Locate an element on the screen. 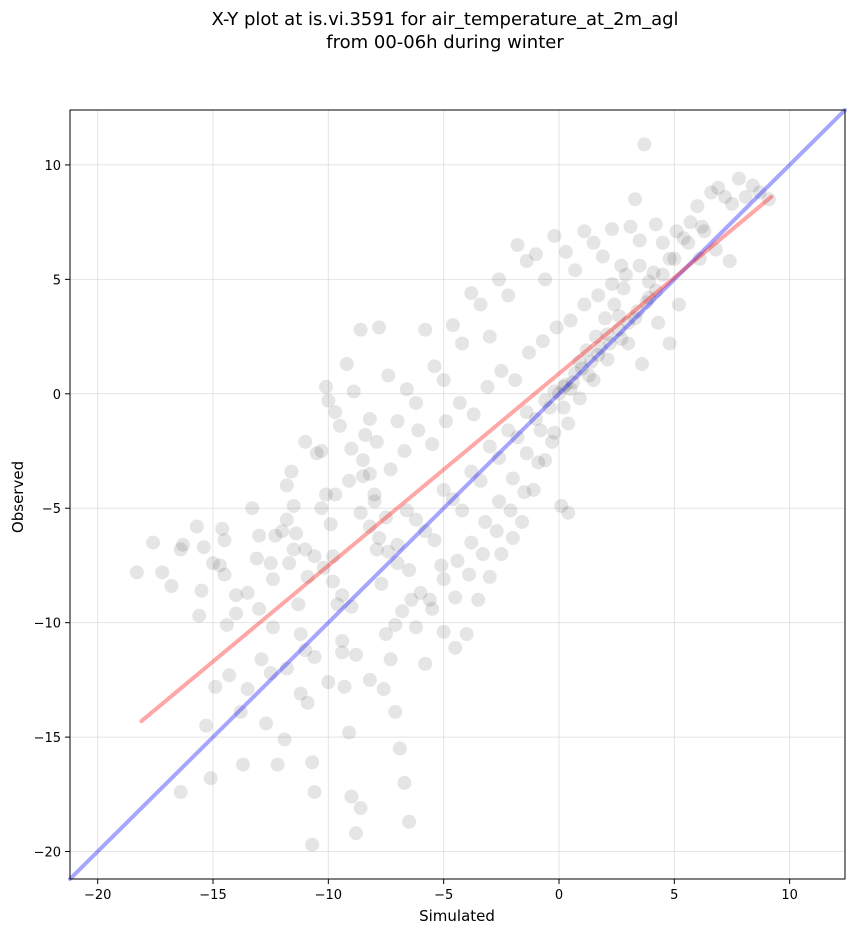 This screenshot has height=938, width=854. x-tick-label: −10 is located at coordinates (328, 895).